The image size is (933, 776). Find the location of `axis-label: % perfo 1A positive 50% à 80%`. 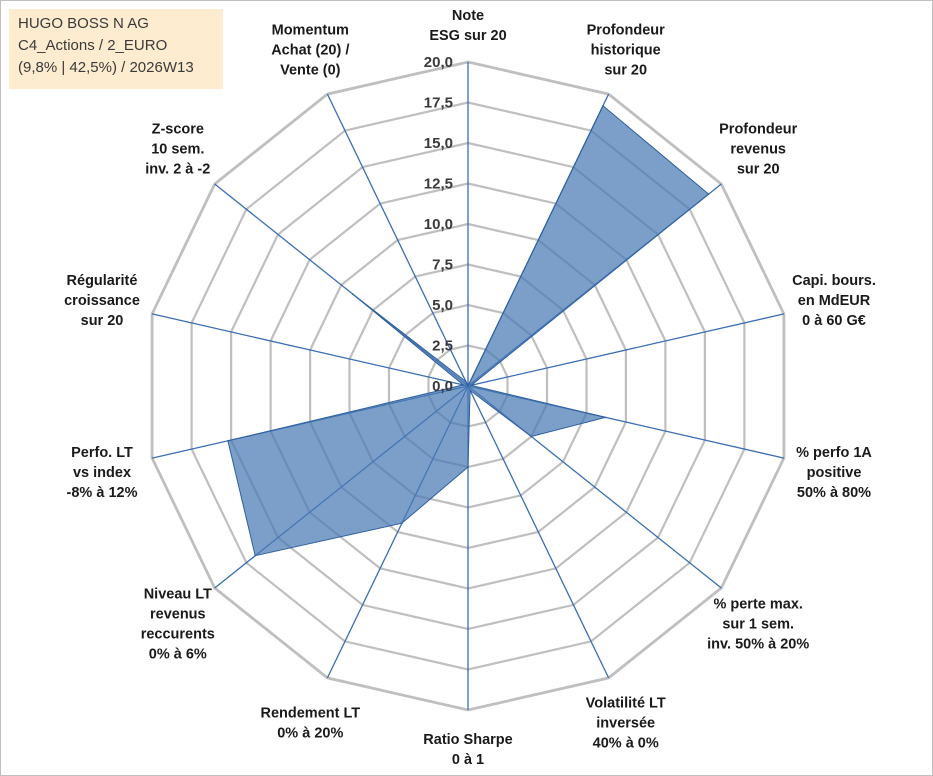

axis-label: % perfo 1A positive 50% à 80% is located at coordinates (834, 473).